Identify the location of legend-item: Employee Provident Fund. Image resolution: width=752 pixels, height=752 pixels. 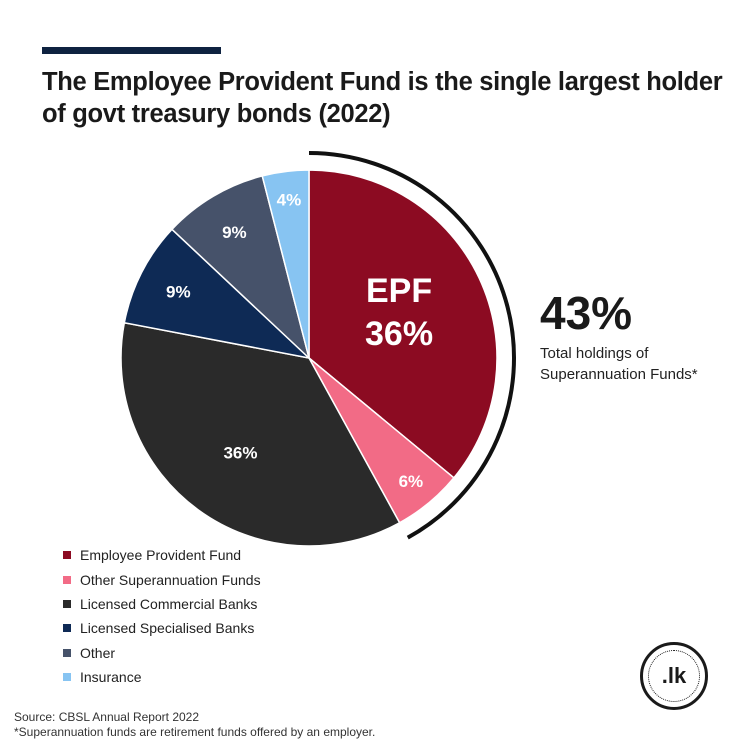
(162, 555).